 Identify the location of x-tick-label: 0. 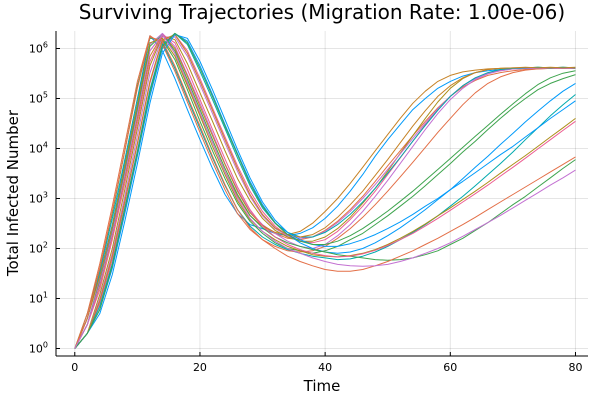
(74, 367).